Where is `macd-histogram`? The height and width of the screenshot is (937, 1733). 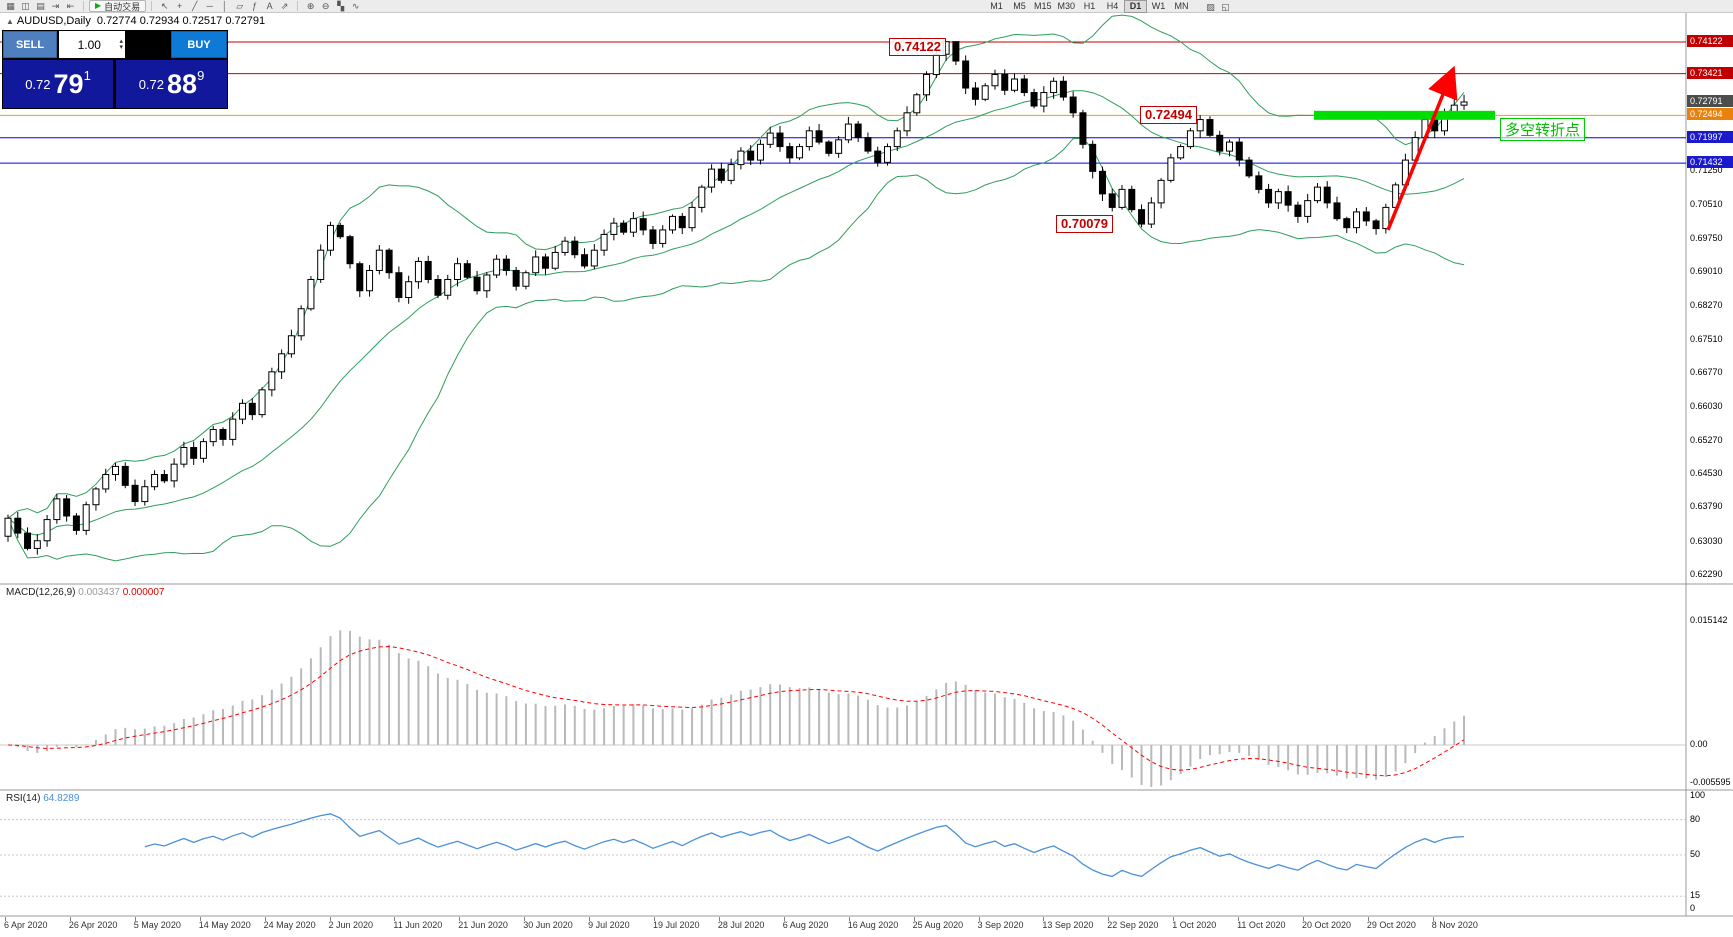 macd-histogram is located at coordinates (741, 708).